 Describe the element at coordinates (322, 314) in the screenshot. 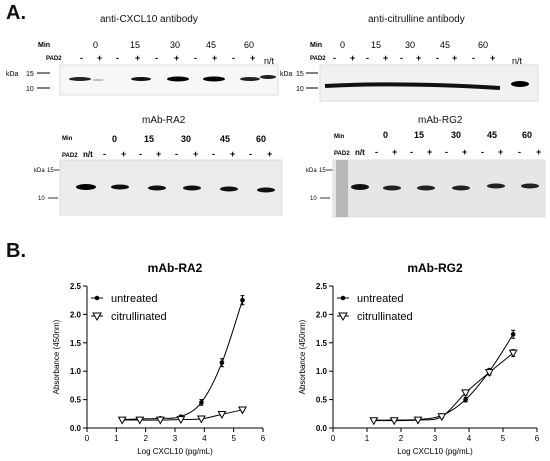

I see `y-tick-label: 2.0` at that location.